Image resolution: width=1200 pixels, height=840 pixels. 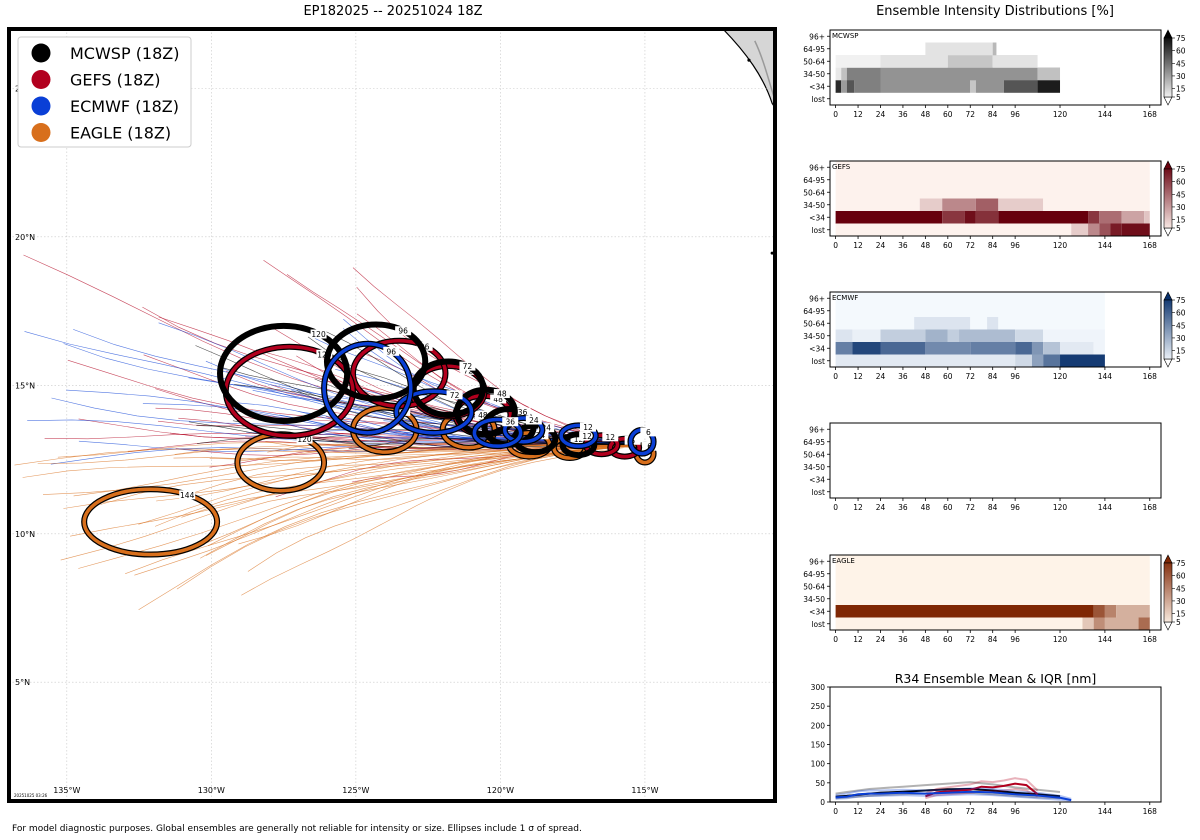 What do you see at coordinates (903, 114) in the screenshot?
I see `x-tick-label: 36` at bounding box center [903, 114].